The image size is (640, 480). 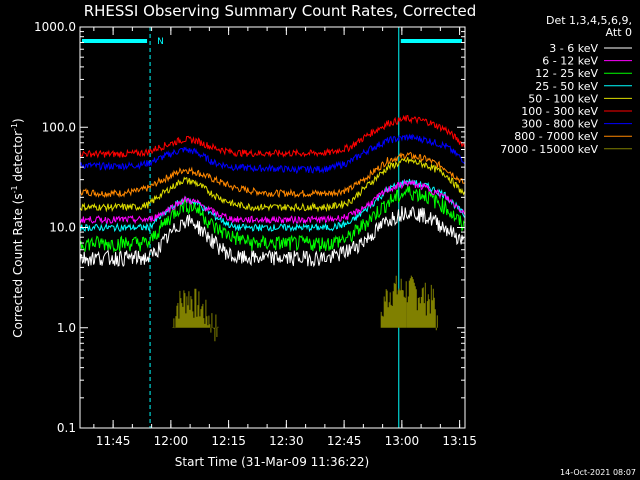 I want to click on series-50-100keV, so click(x=272, y=185).